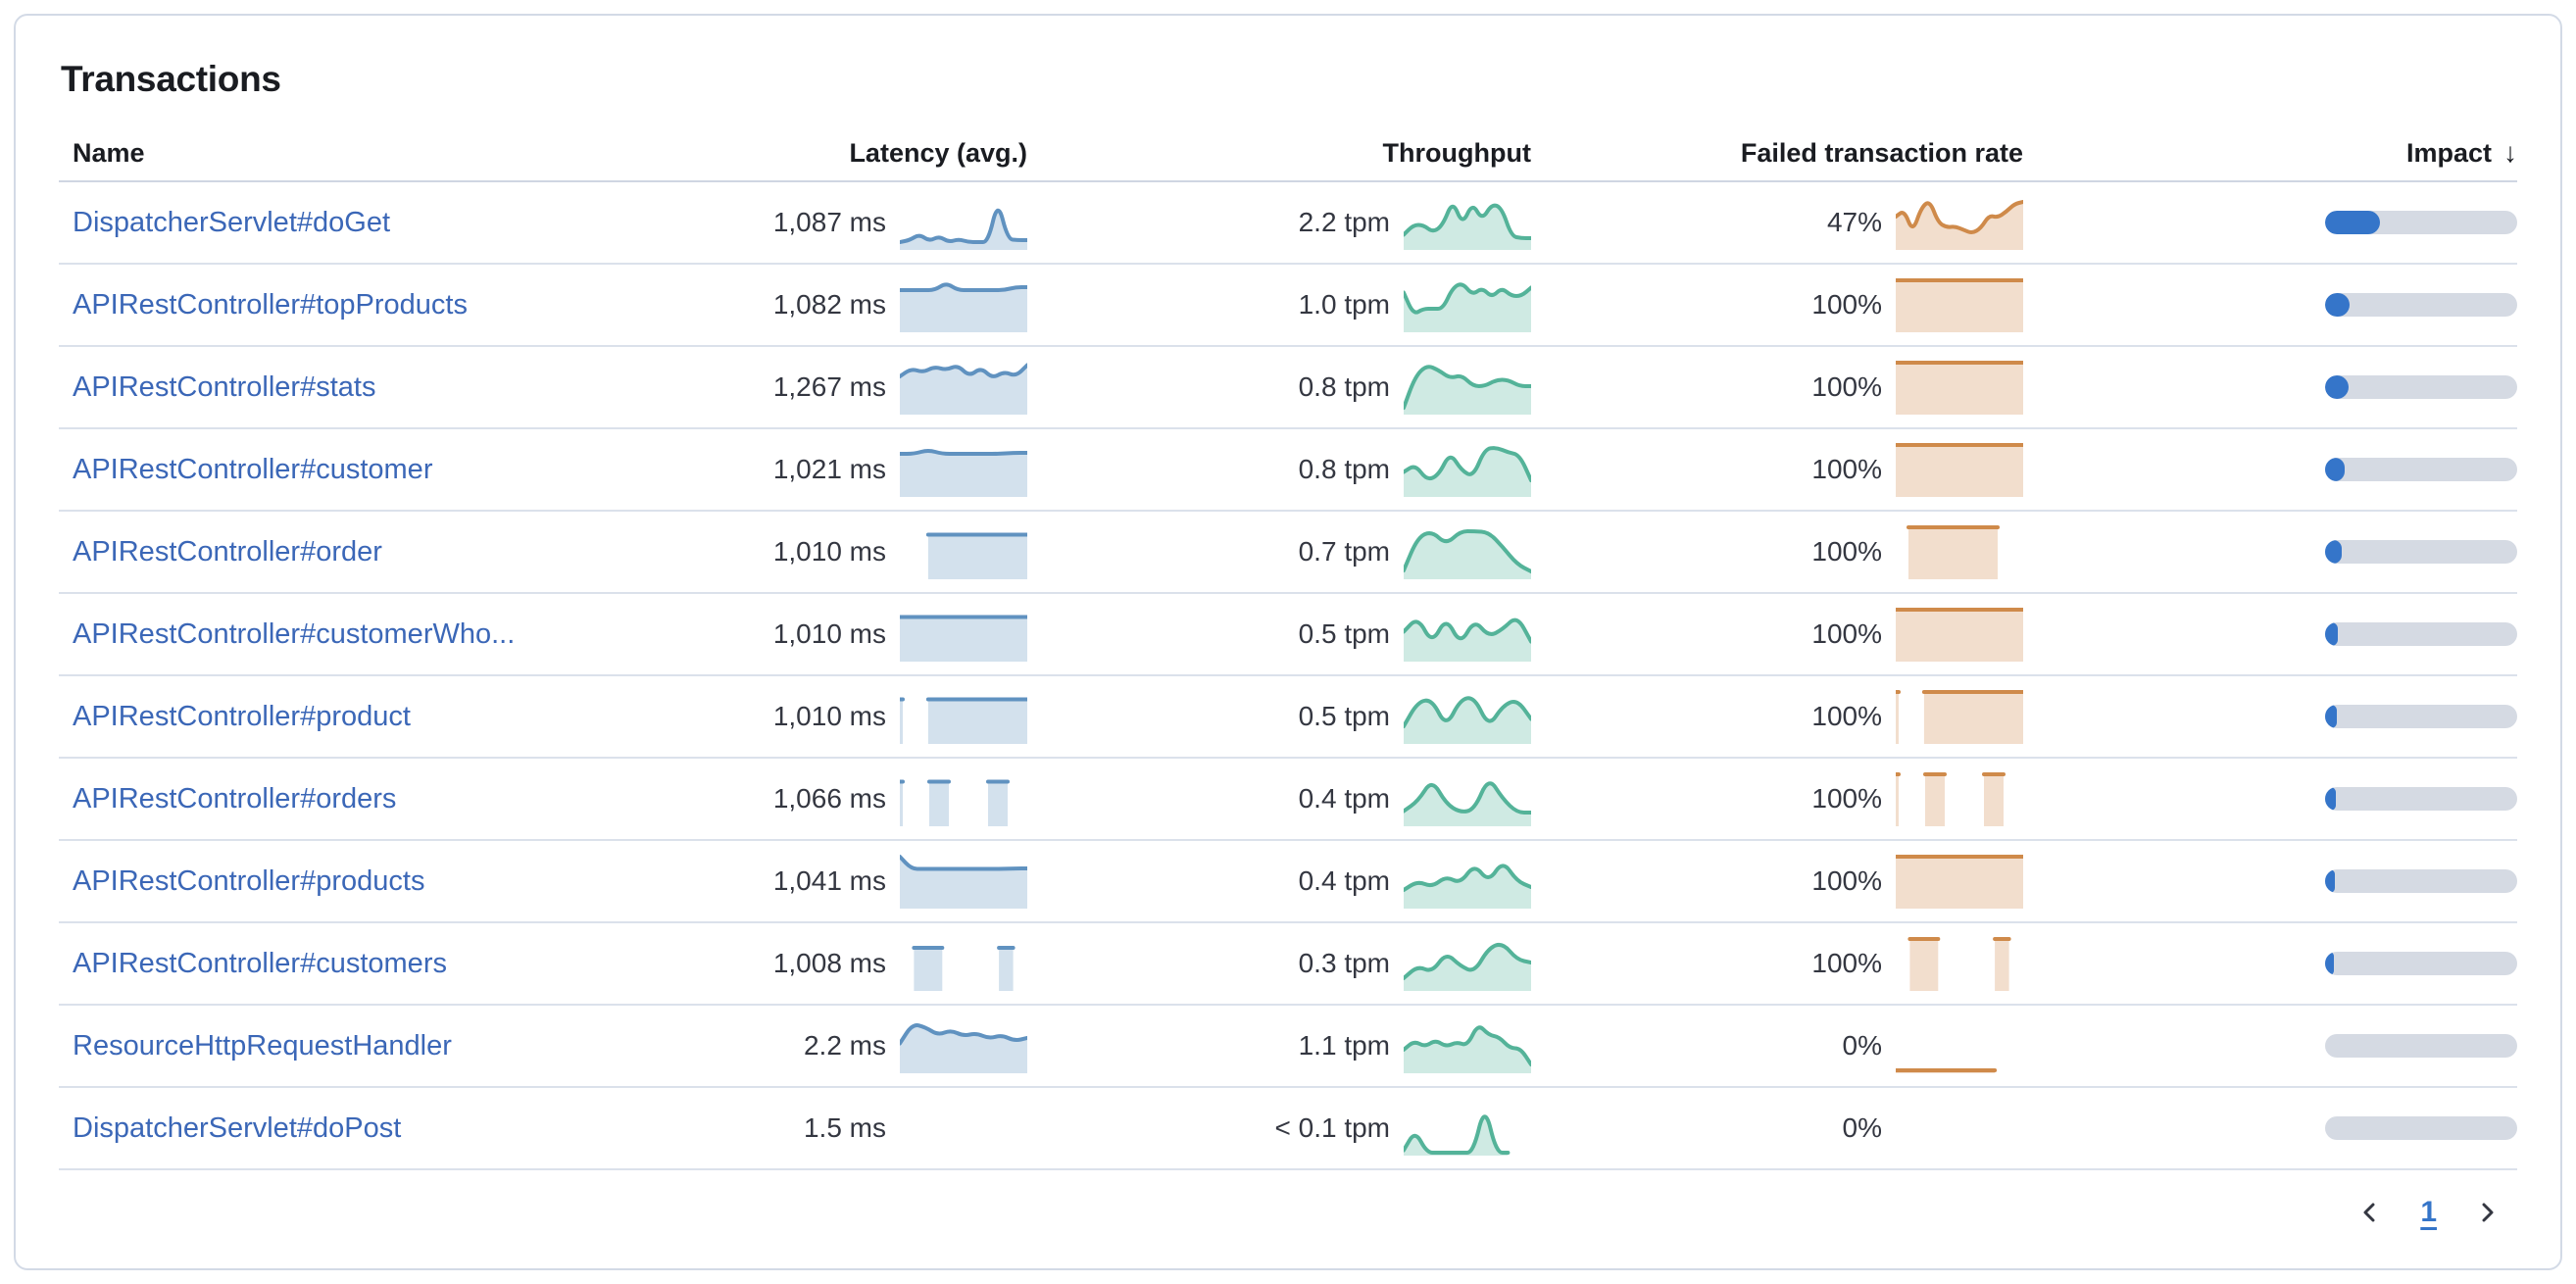  Describe the element at coordinates (1288, 1212) in the screenshot. I see `pagination: 1` at that location.